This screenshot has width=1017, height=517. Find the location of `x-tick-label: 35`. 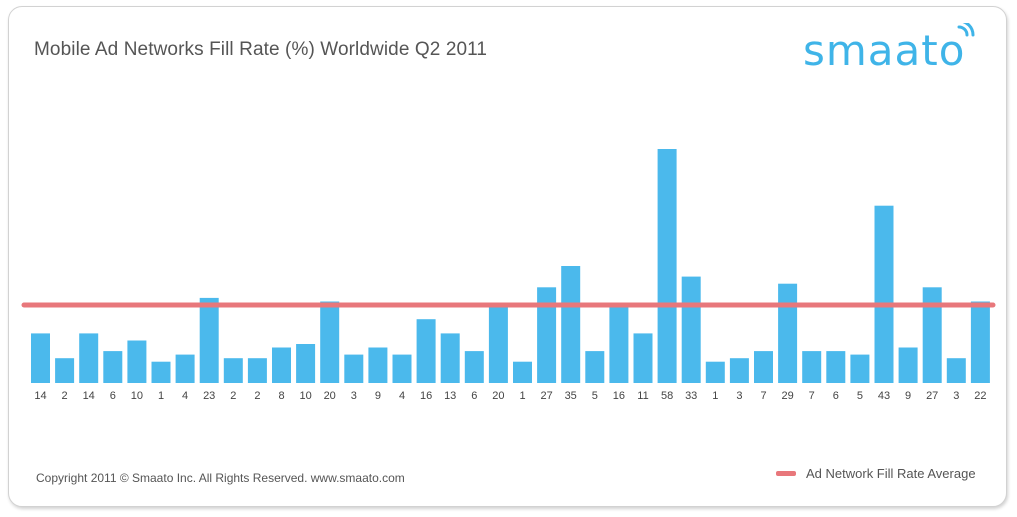

x-tick-label: 35 is located at coordinates (571, 396).